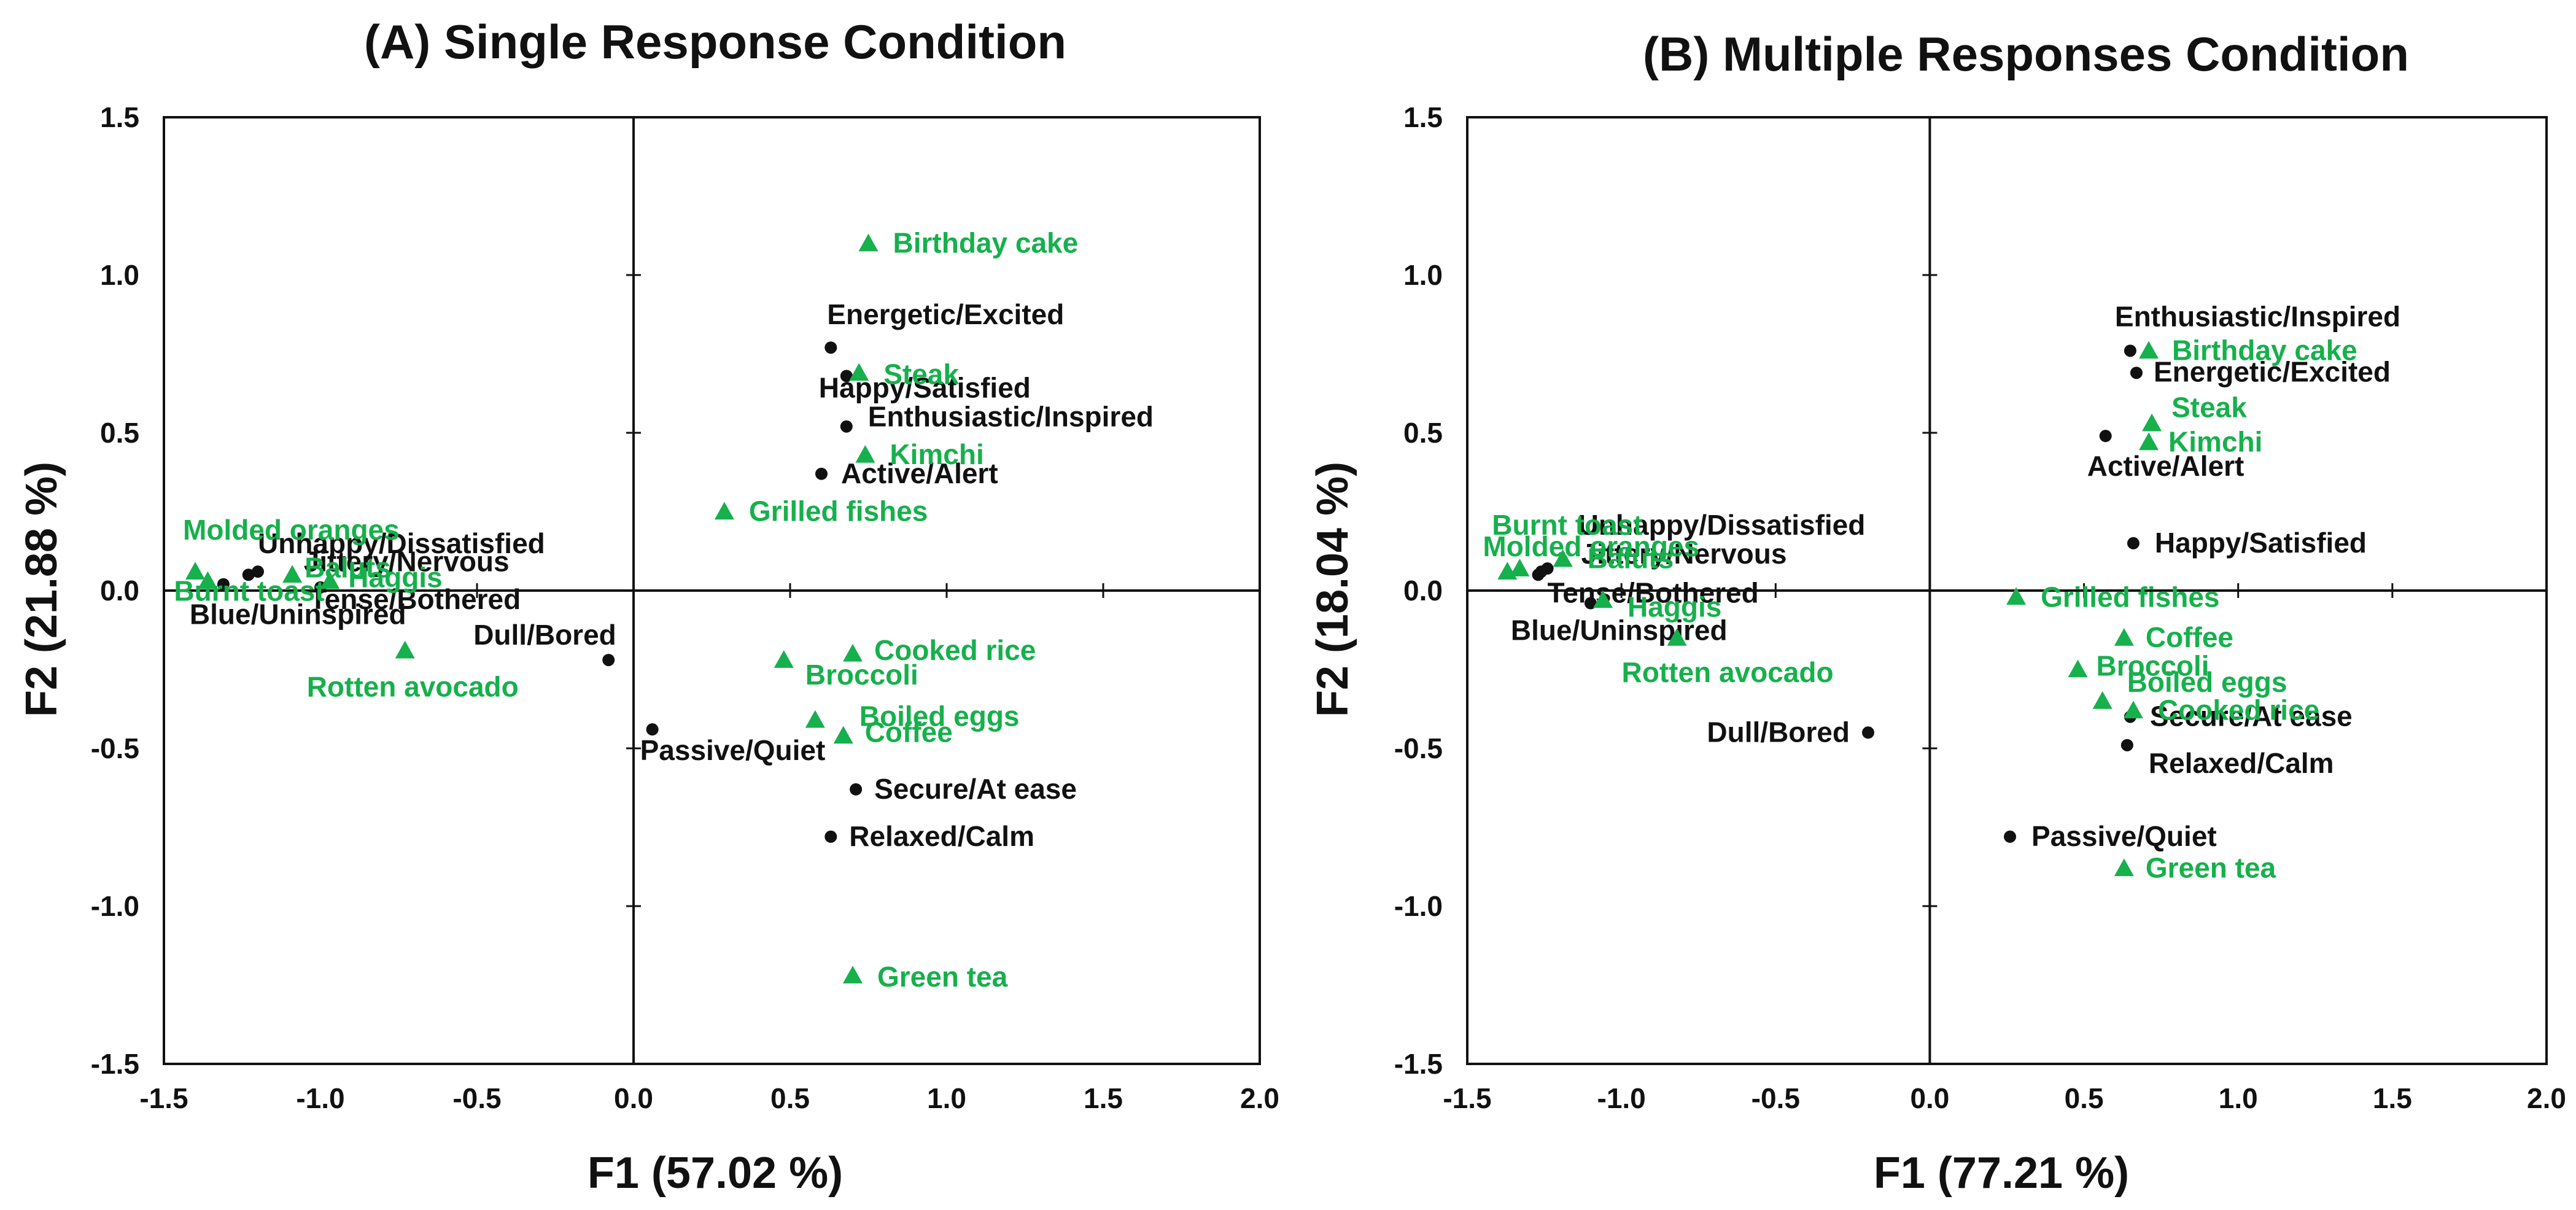 The height and width of the screenshot is (1210, 2576). What do you see at coordinates (2130, 597) in the screenshot?
I see `panel-b-label-grilled-fishes: Grilled fishes` at bounding box center [2130, 597].